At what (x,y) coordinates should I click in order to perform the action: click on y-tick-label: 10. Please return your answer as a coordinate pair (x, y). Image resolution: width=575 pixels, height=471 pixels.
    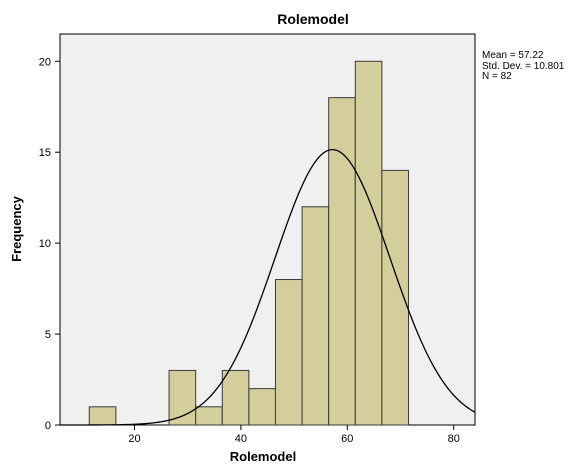
    Looking at the image, I should click on (45, 244).